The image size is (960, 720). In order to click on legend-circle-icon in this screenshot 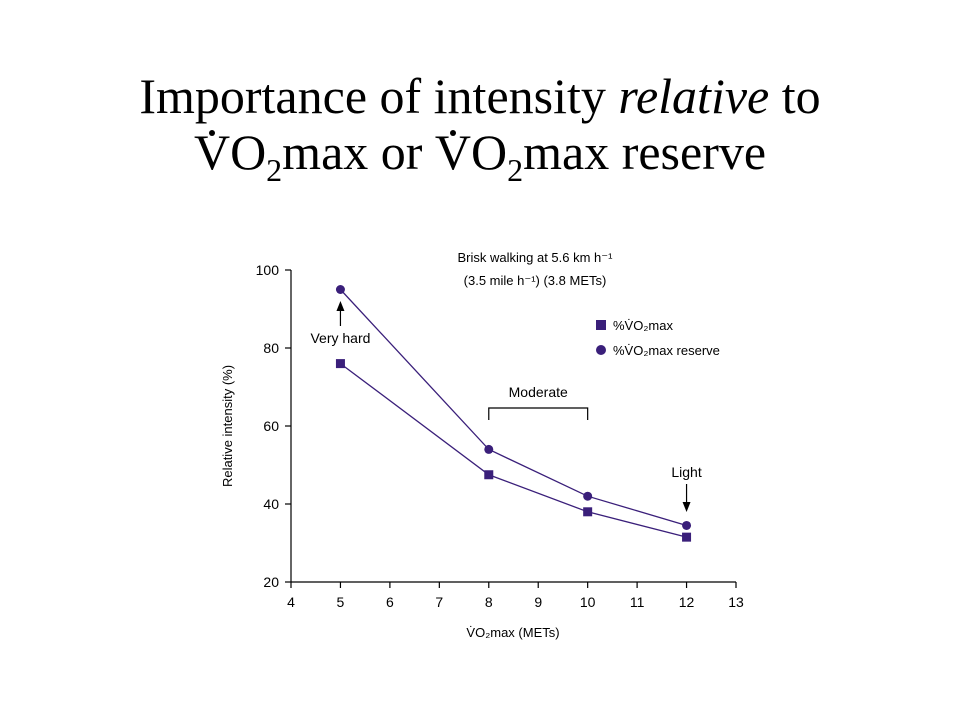, I will do `click(601, 350)`.